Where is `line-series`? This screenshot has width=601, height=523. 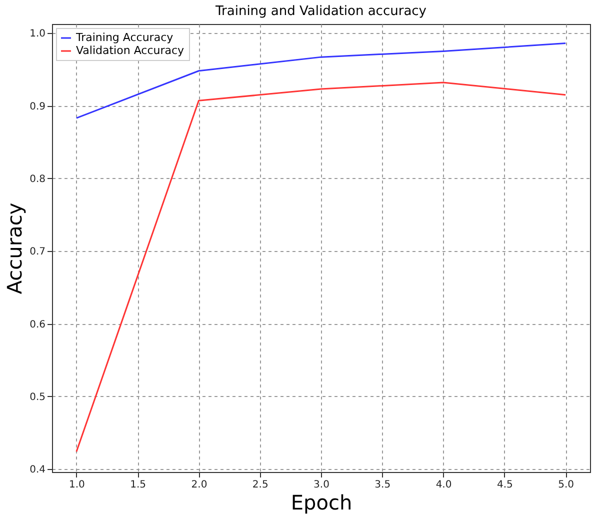 line-series is located at coordinates (321, 80).